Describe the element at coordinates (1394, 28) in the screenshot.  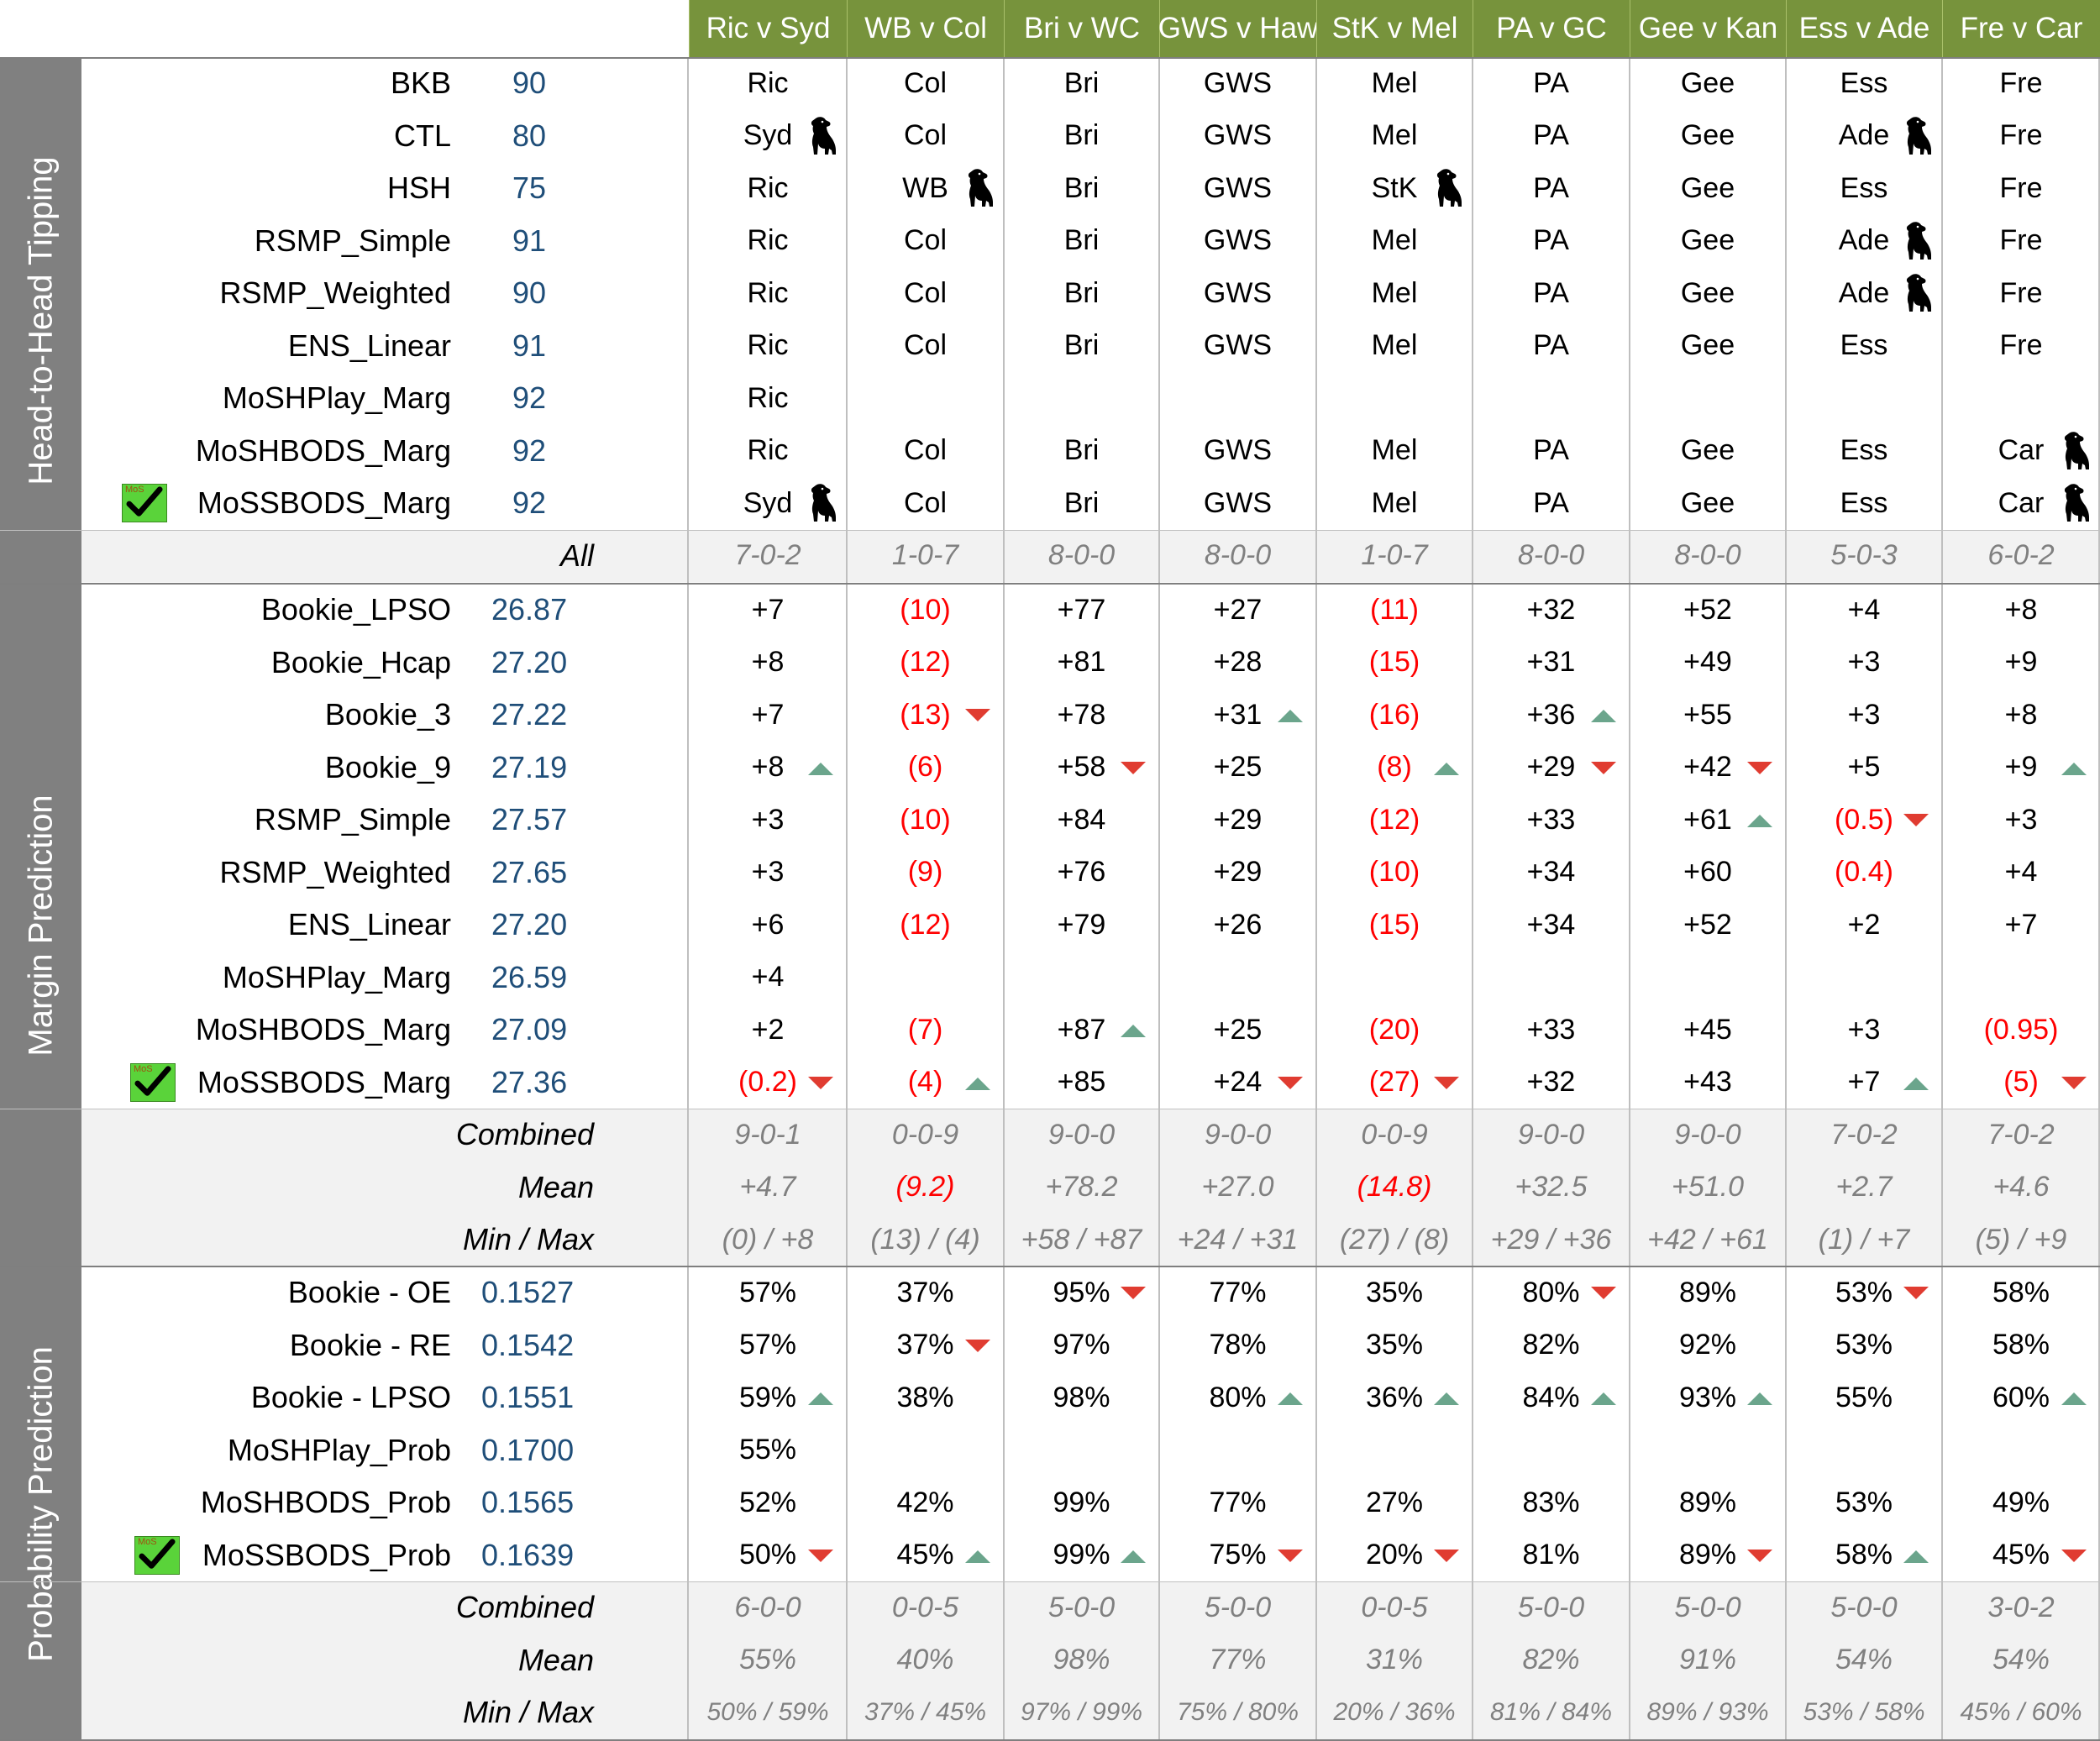
I see `game-header: StK v Mel` at that location.